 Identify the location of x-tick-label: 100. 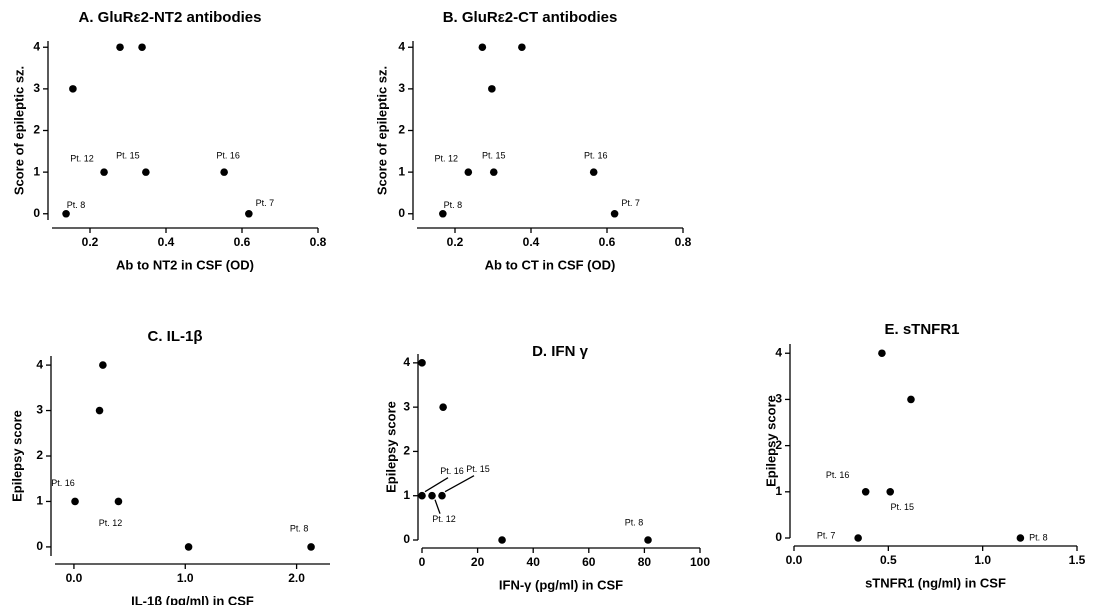
(700, 562).